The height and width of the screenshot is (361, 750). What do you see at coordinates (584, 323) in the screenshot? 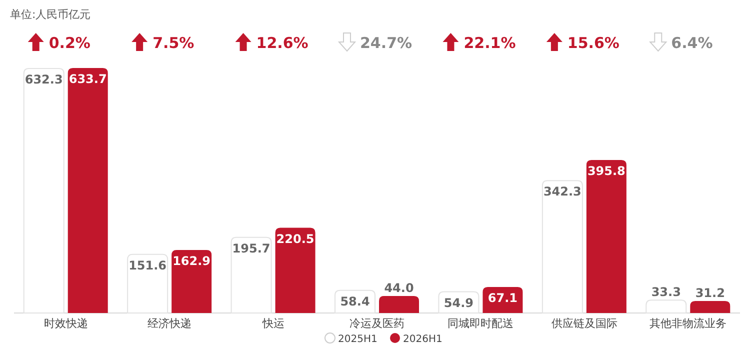
I see `x-tick-label: 供应链及国际` at bounding box center [584, 323].